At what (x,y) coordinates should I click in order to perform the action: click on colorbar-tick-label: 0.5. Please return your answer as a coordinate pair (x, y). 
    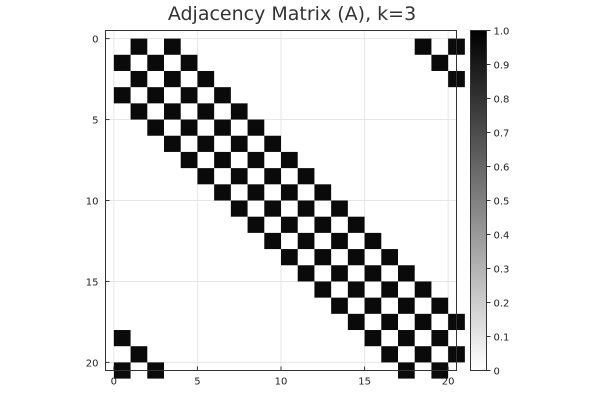
    Looking at the image, I should click on (502, 202).